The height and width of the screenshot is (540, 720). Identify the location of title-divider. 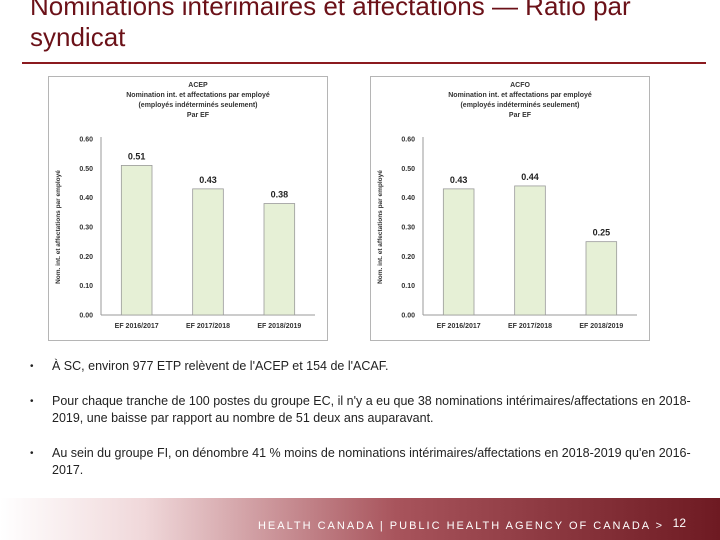
(364, 63).